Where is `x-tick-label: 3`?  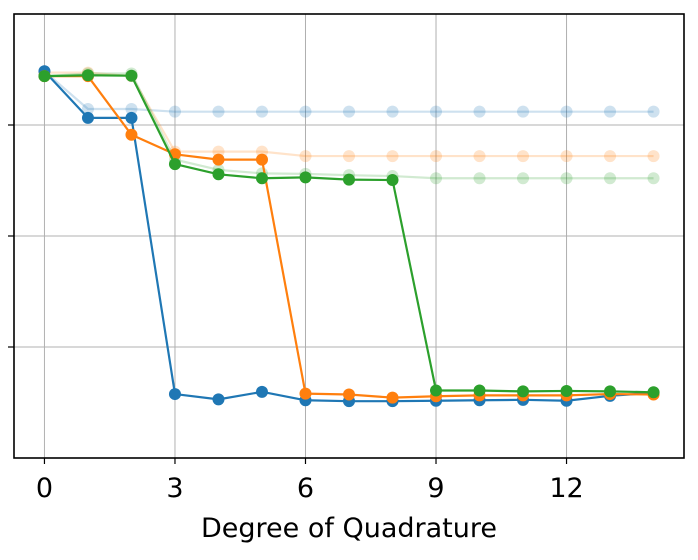 x-tick-label: 3 is located at coordinates (174, 488).